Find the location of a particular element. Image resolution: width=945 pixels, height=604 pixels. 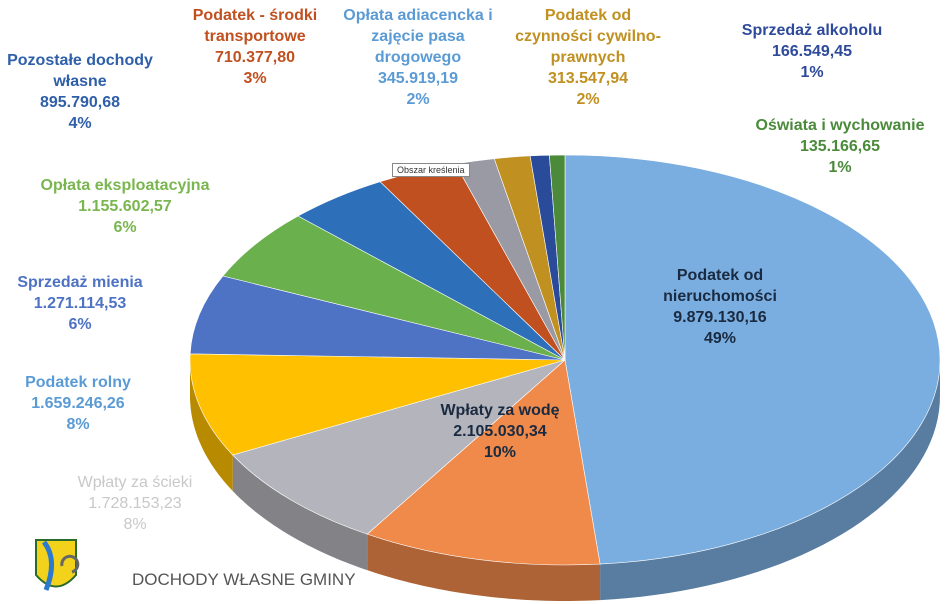

chart-title: DOCHODY WŁASNE GMINY is located at coordinates (244, 579).